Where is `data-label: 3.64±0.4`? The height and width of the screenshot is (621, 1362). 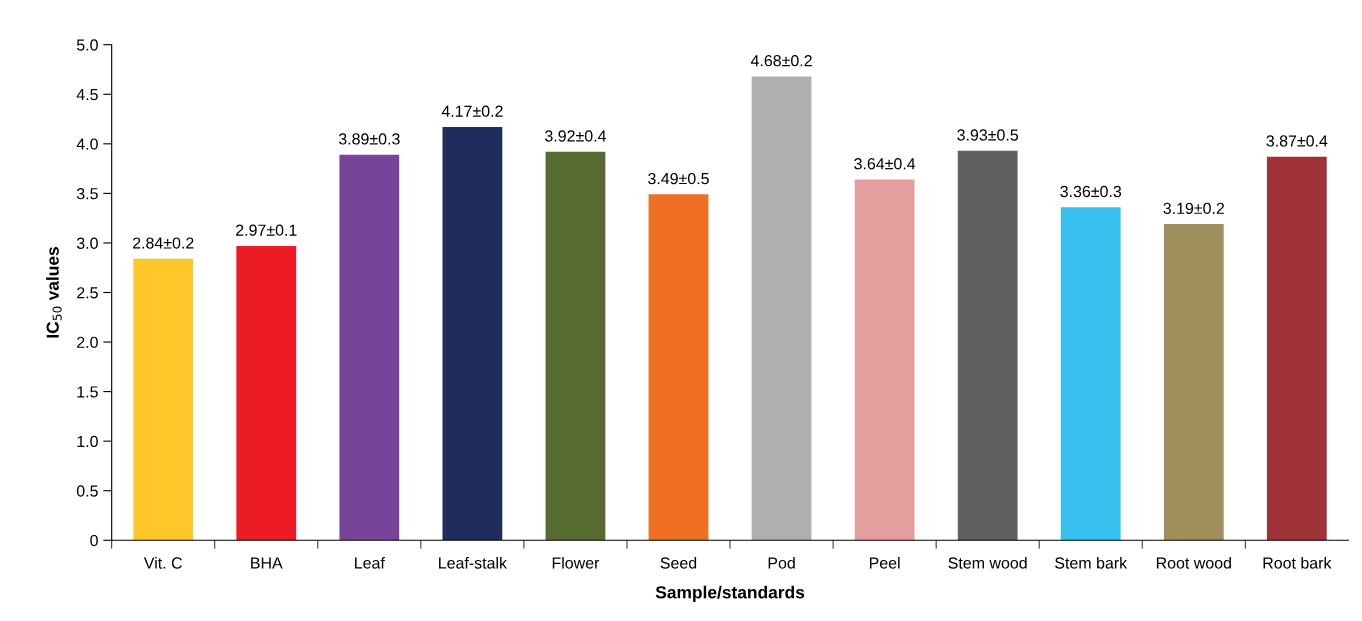 data-label: 3.64±0.4 is located at coordinates (885, 164).